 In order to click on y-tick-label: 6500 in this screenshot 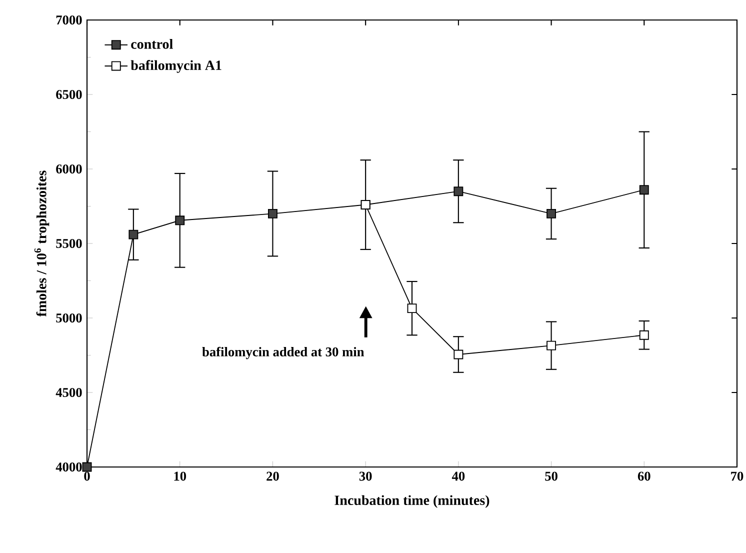, I will do `click(69, 94)`.